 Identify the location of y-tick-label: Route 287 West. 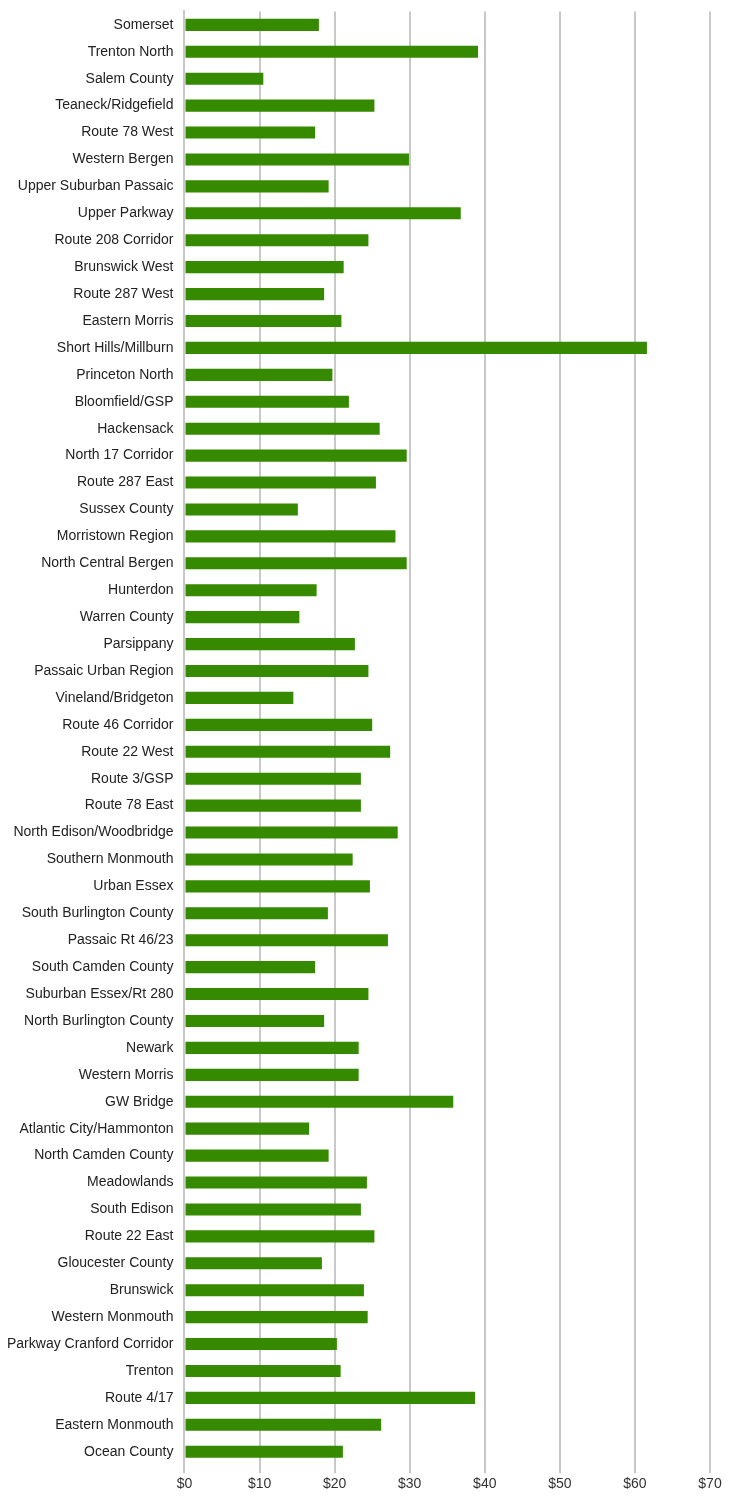
(123, 292).